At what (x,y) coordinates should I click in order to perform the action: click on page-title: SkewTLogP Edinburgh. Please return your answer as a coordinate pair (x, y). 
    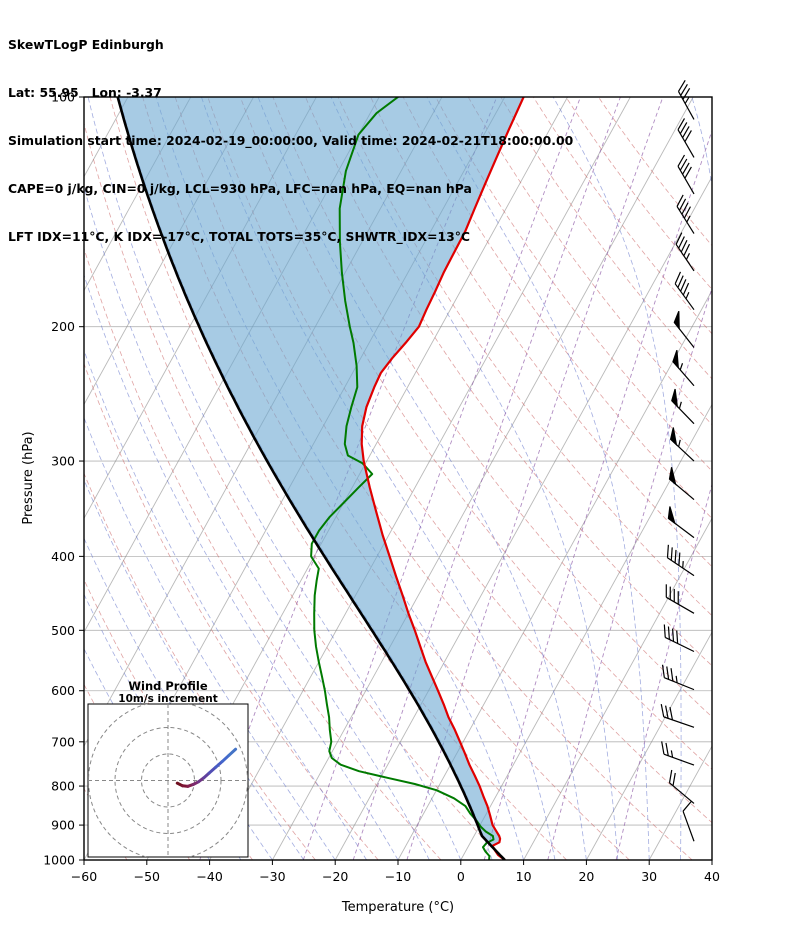
    Looking at the image, I should click on (86, 44).